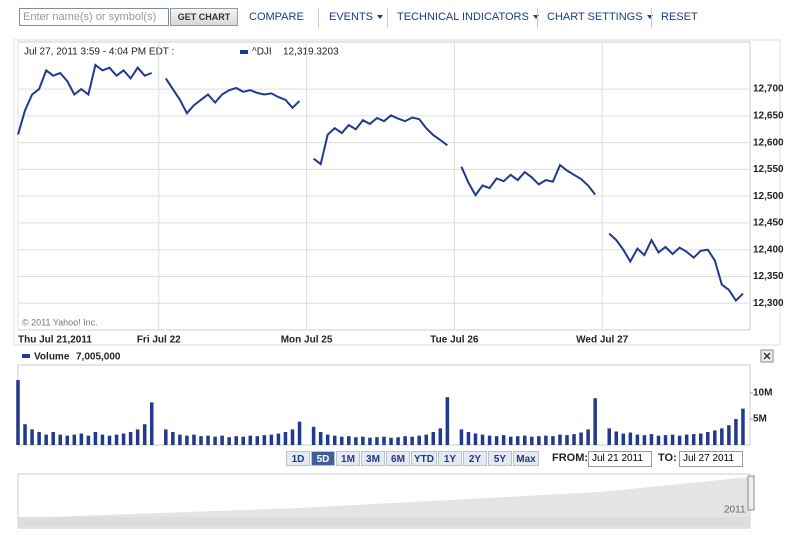 Image resolution: width=804 pixels, height=535 pixels. I want to click on range-button: 3M, so click(373, 458).